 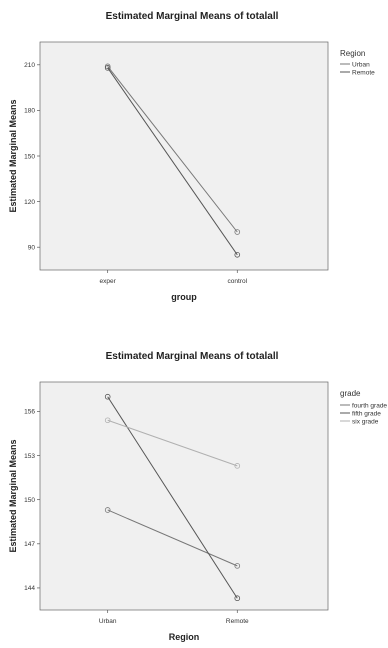 What do you see at coordinates (238, 281) in the screenshot?
I see `chart-1-x-tick-label: control` at bounding box center [238, 281].